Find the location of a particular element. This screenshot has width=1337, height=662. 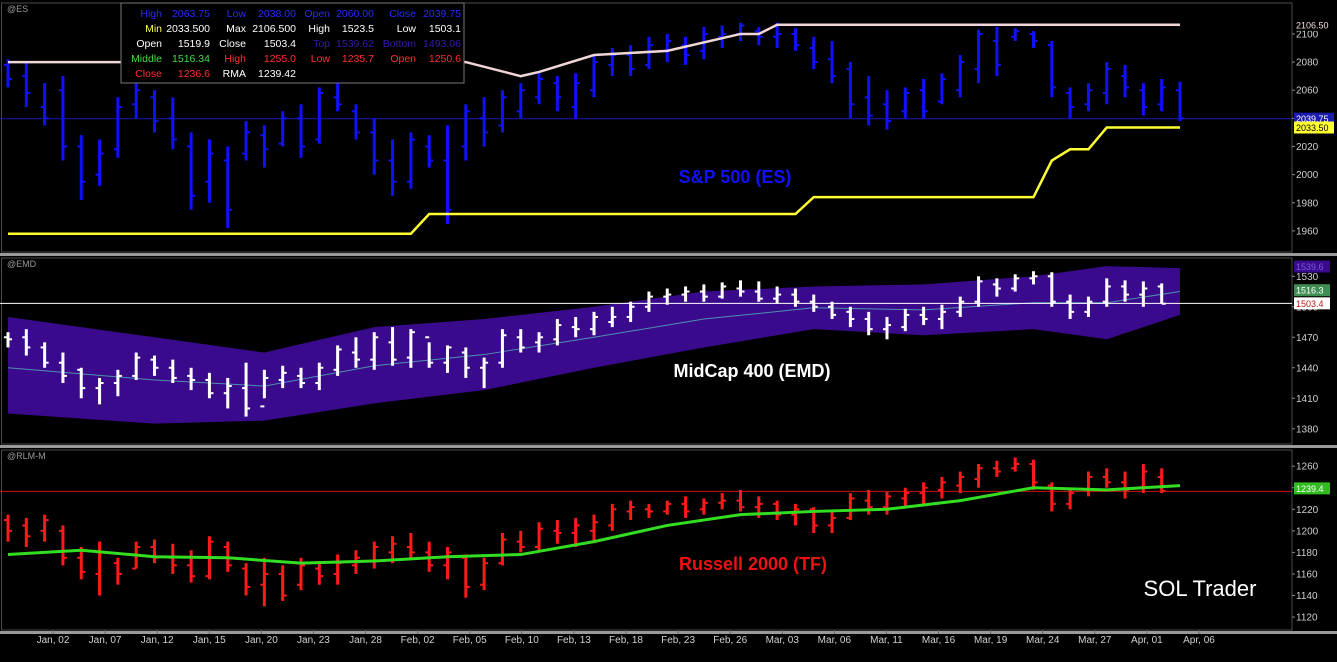

info-field-label: Close is located at coordinates (402, 14).